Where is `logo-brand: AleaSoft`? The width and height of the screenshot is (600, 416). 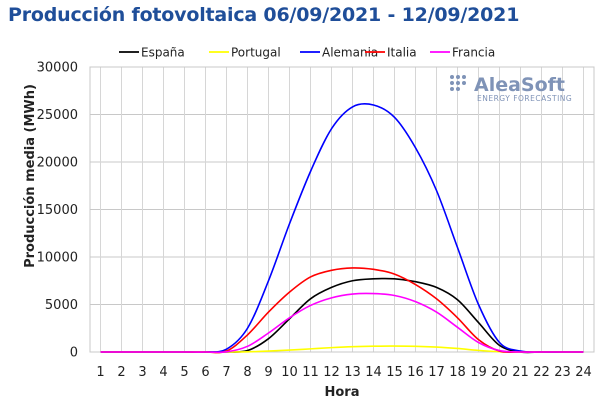
logo-brand: AleaSoft is located at coordinates (519, 85).